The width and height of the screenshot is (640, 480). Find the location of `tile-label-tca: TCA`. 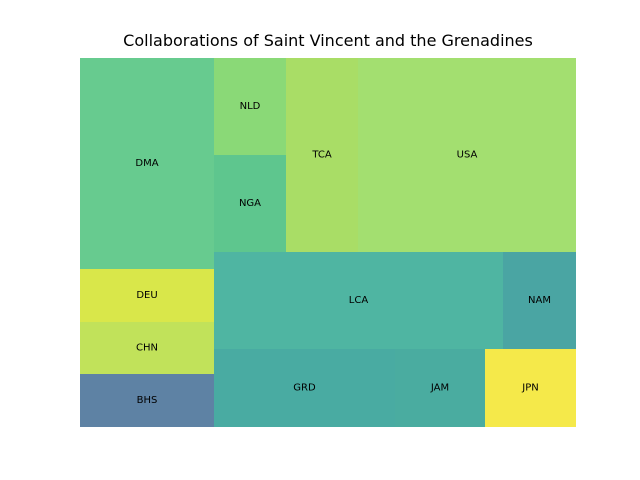

tile-label-tca: TCA is located at coordinates (321, 155).